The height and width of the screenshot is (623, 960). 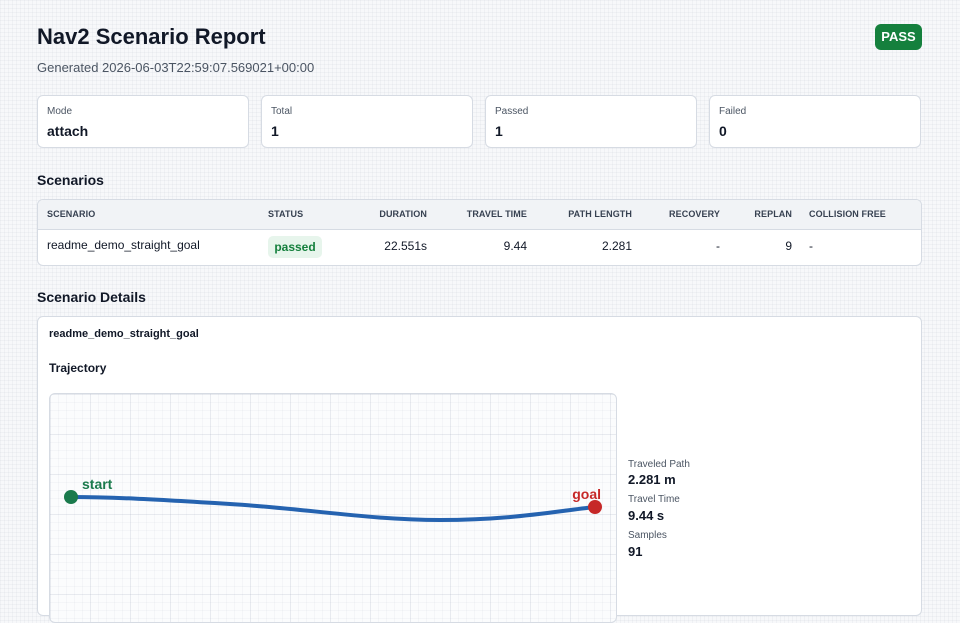 What do you see at coordinates (586, 494) in the screenshot?
I see `goal-label: goal` at bounding box center [586, 494].